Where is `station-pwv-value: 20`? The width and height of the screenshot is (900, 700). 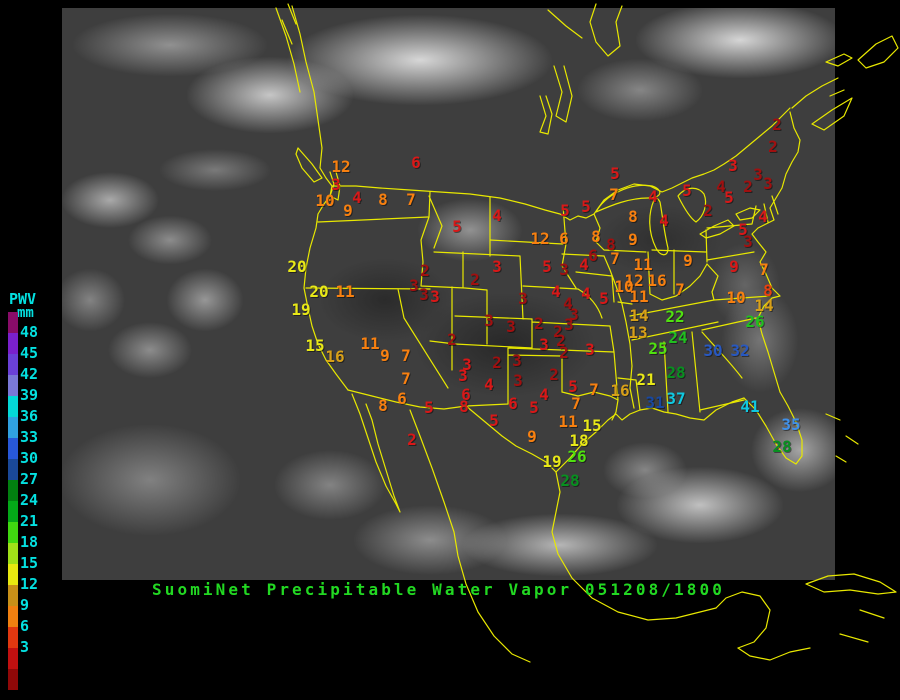
station-pwv-value: 20 is located at coordinates (297, 267).